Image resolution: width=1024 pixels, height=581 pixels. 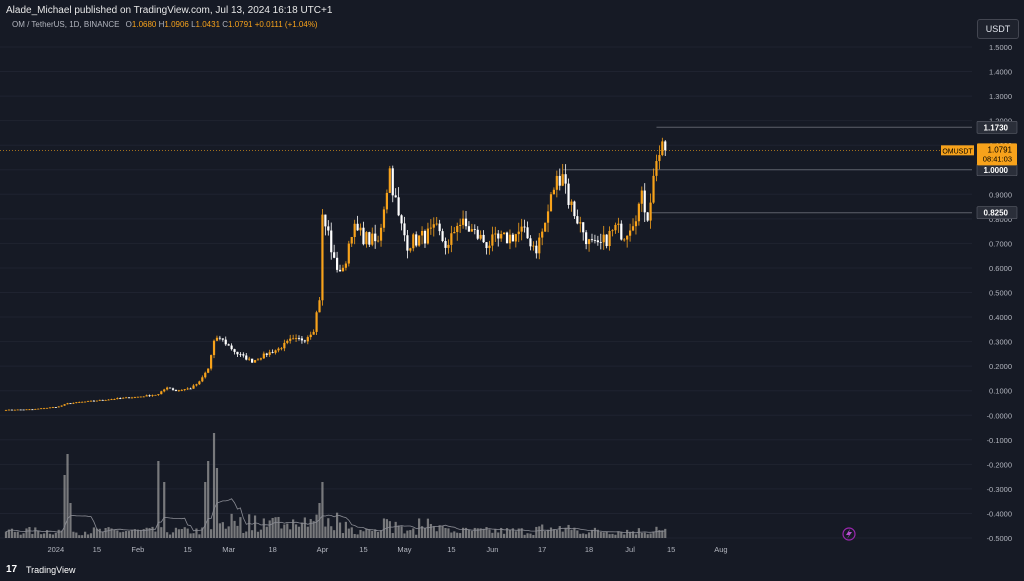 What do you see at coordinates (1000, 149) in the screenshot?
I see `last-price-value: 1.0791` at bounding box center [1000, 149].